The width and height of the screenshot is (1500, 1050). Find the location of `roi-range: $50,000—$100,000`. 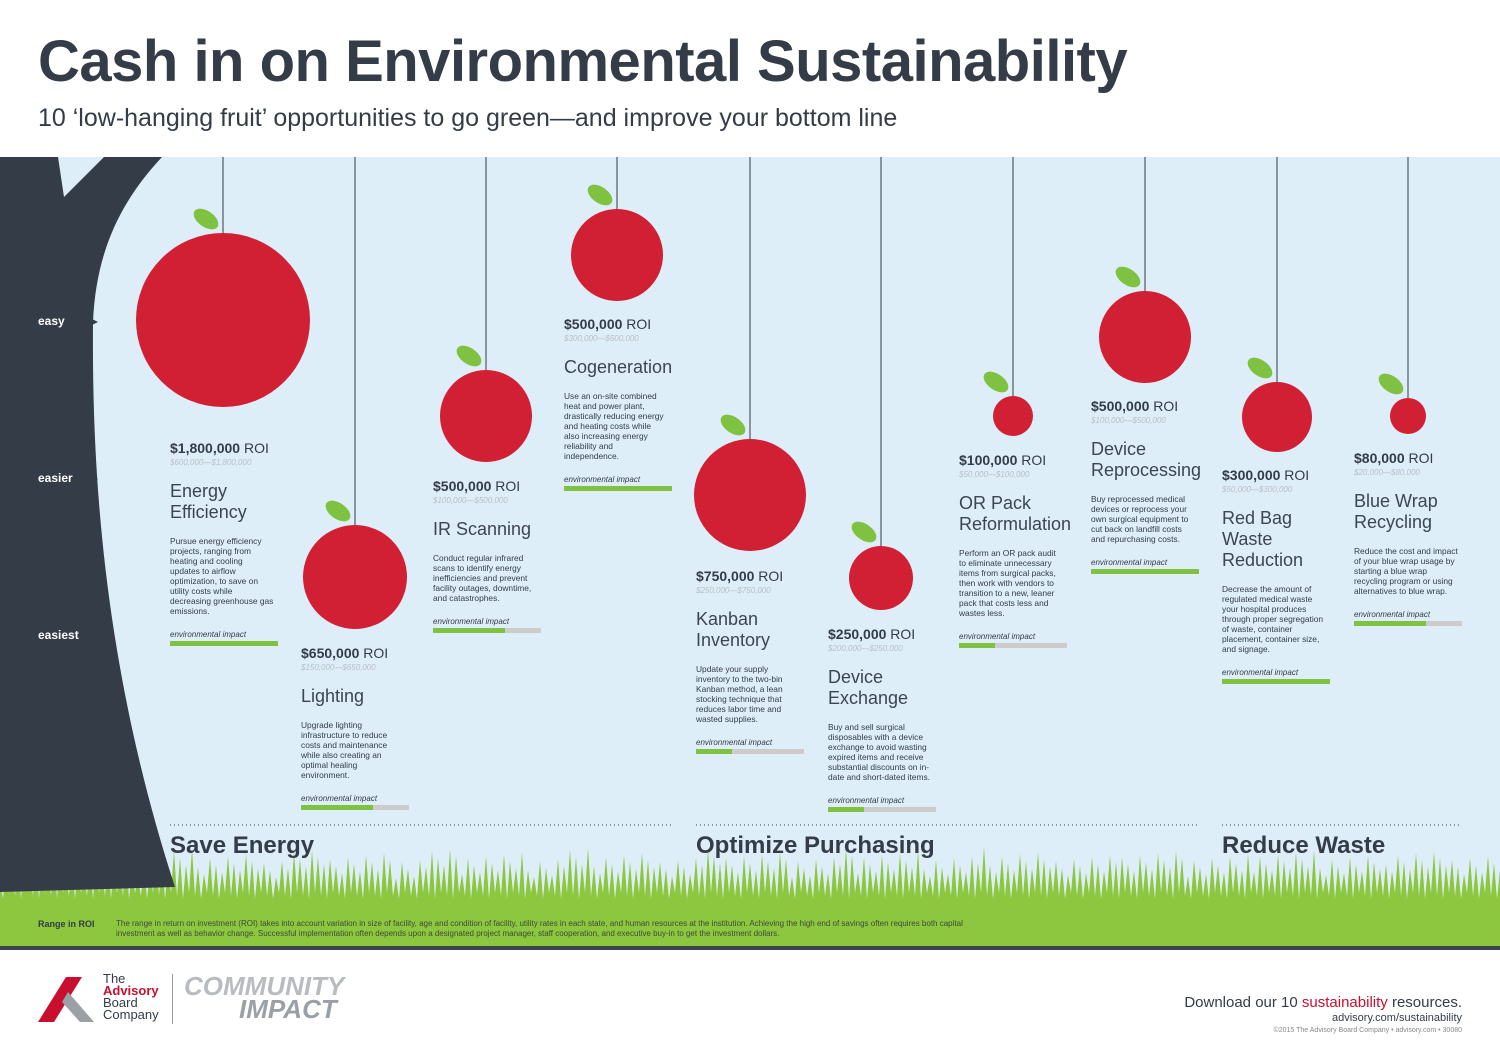

roi-range: $50,000—$100,000 is located at coordinates (994, 474).